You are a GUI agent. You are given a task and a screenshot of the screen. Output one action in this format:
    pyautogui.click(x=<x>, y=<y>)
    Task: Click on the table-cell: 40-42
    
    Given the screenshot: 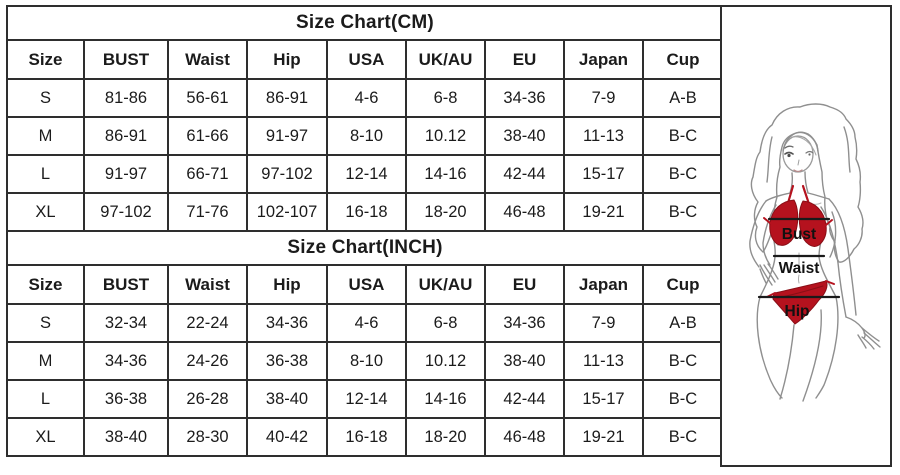 What is the action you would take?
    pyautogui.click(x=287, y=437)
    